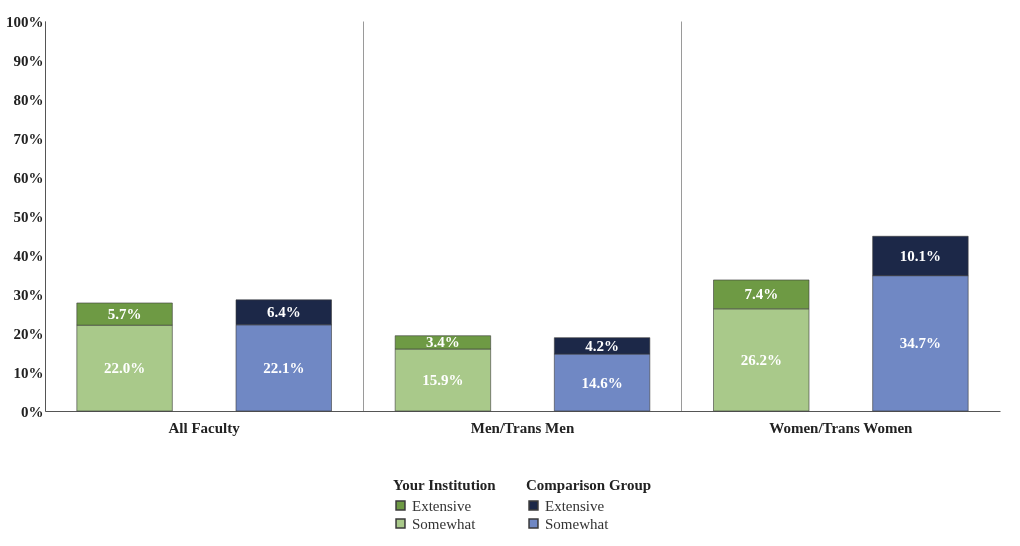  I want to click on y-tick-label: 80%, so click(28, 99).